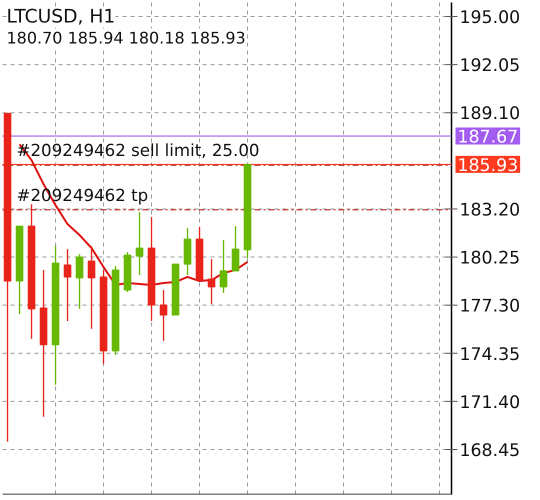  Describe the element at coordinates (61, 17) in the screenshot. I see `chart-title: LTCUSD, H1` at that location.